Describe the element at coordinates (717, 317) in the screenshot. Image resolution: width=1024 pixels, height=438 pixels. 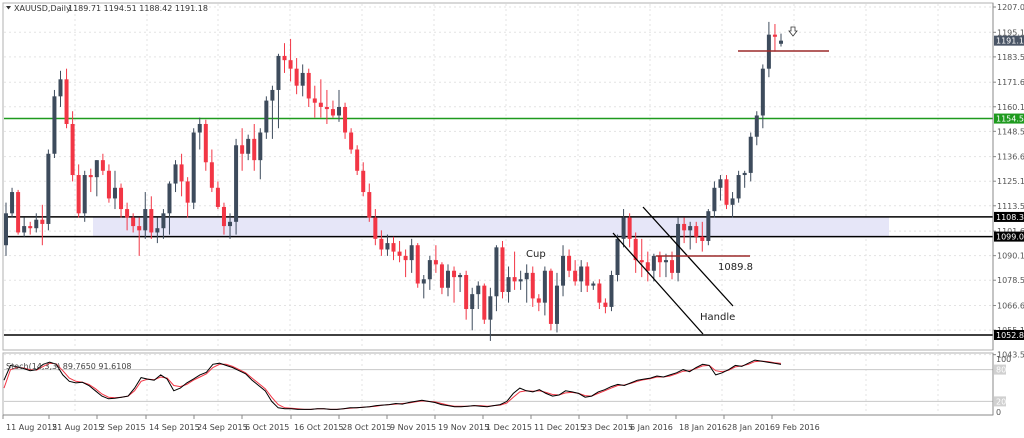
I see `handle-annotation: Handle` at that location.